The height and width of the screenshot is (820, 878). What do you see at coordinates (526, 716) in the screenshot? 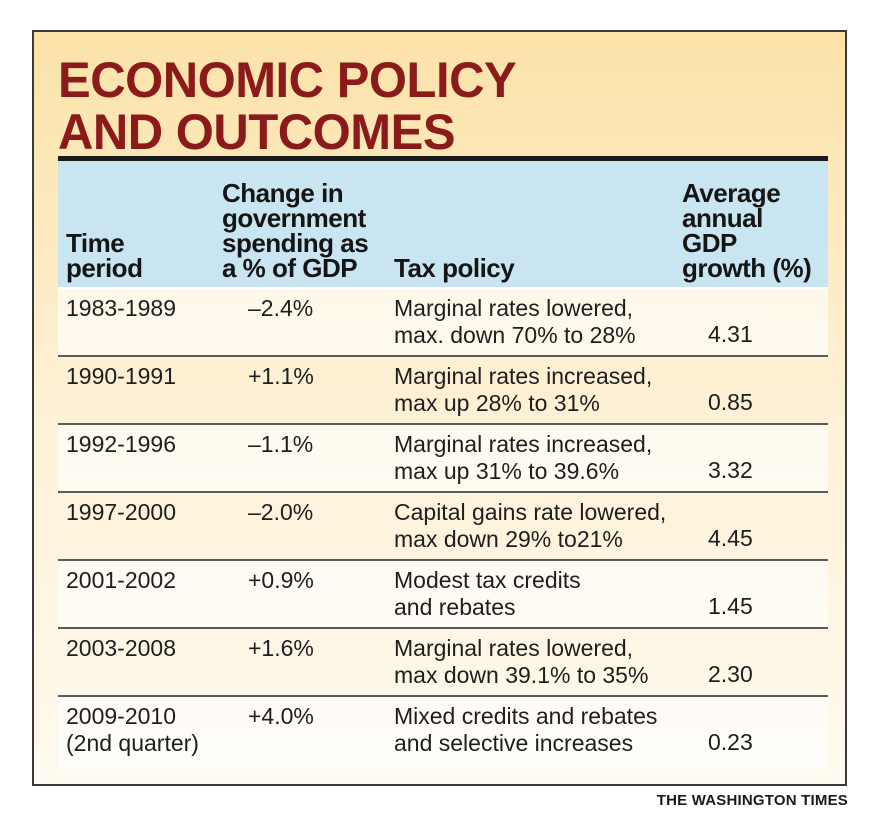
I see `cell-line: Mixed credits and rebates` at bounding box center [526, 716].